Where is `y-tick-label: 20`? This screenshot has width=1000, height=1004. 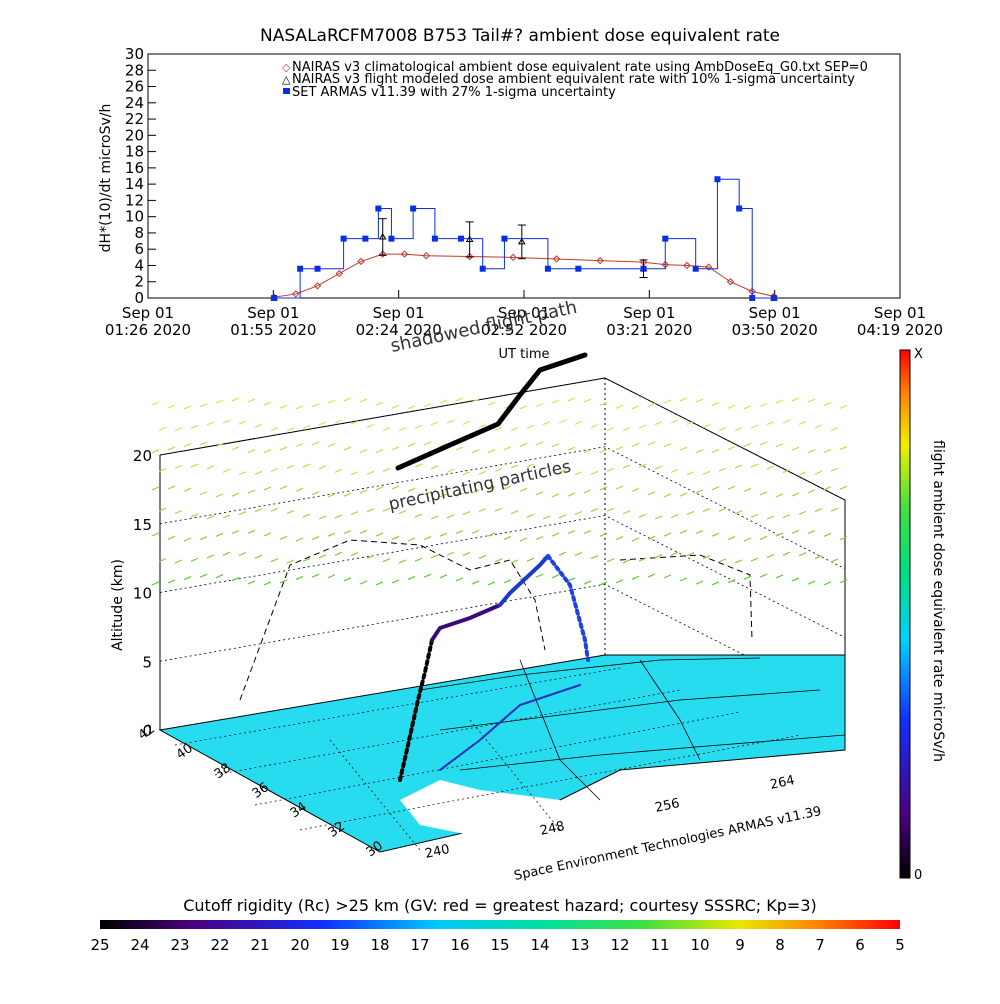 y-tick-label: 20 is located at coordinates (134, 135).